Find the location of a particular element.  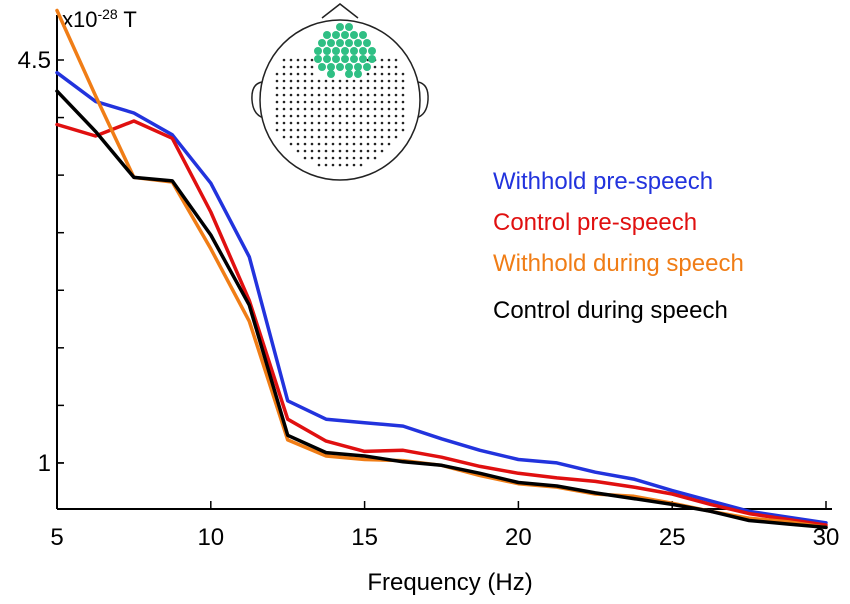

sensor-dots is located at coordinates (340, 95).